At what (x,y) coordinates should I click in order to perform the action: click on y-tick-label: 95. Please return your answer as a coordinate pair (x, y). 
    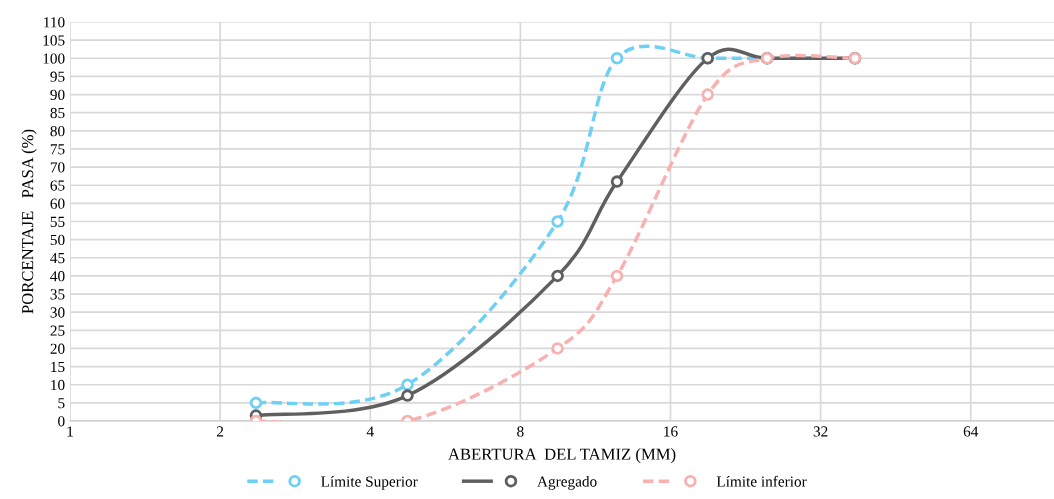
    Looking at the image, I should click on (57, 76).